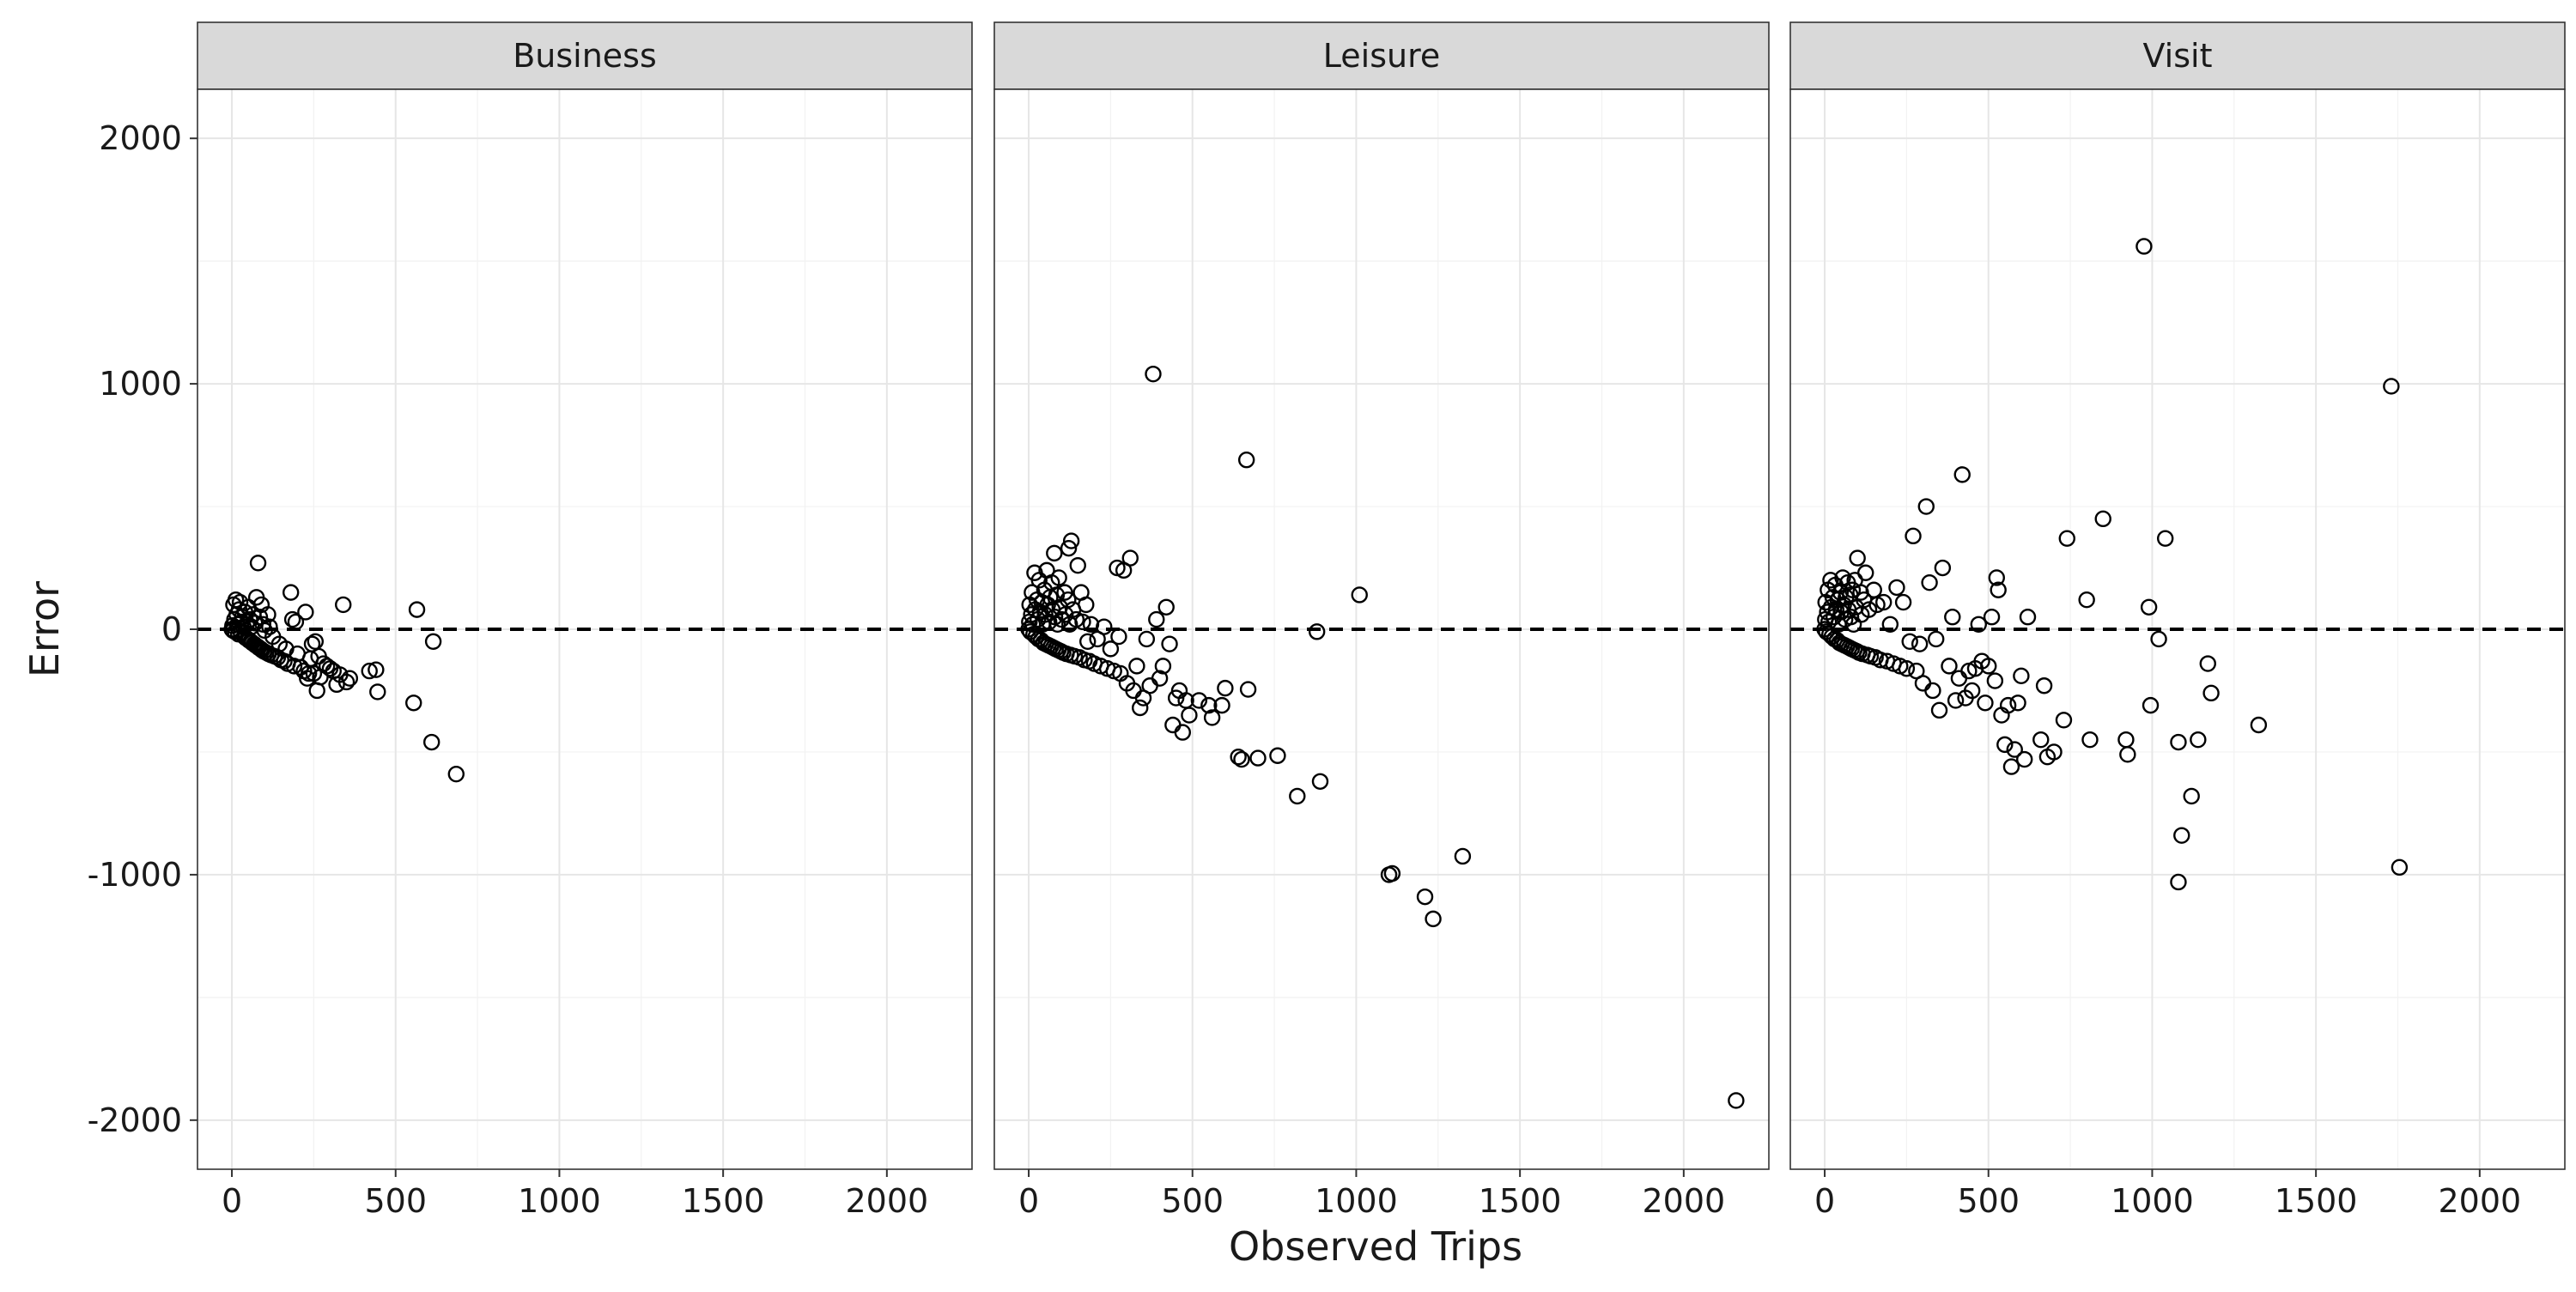  What do you see at coordinates (1375, 1246) in the screenshot?
I see `x-axis-title: Observed Trips` at bounding box center [1375, 1246].